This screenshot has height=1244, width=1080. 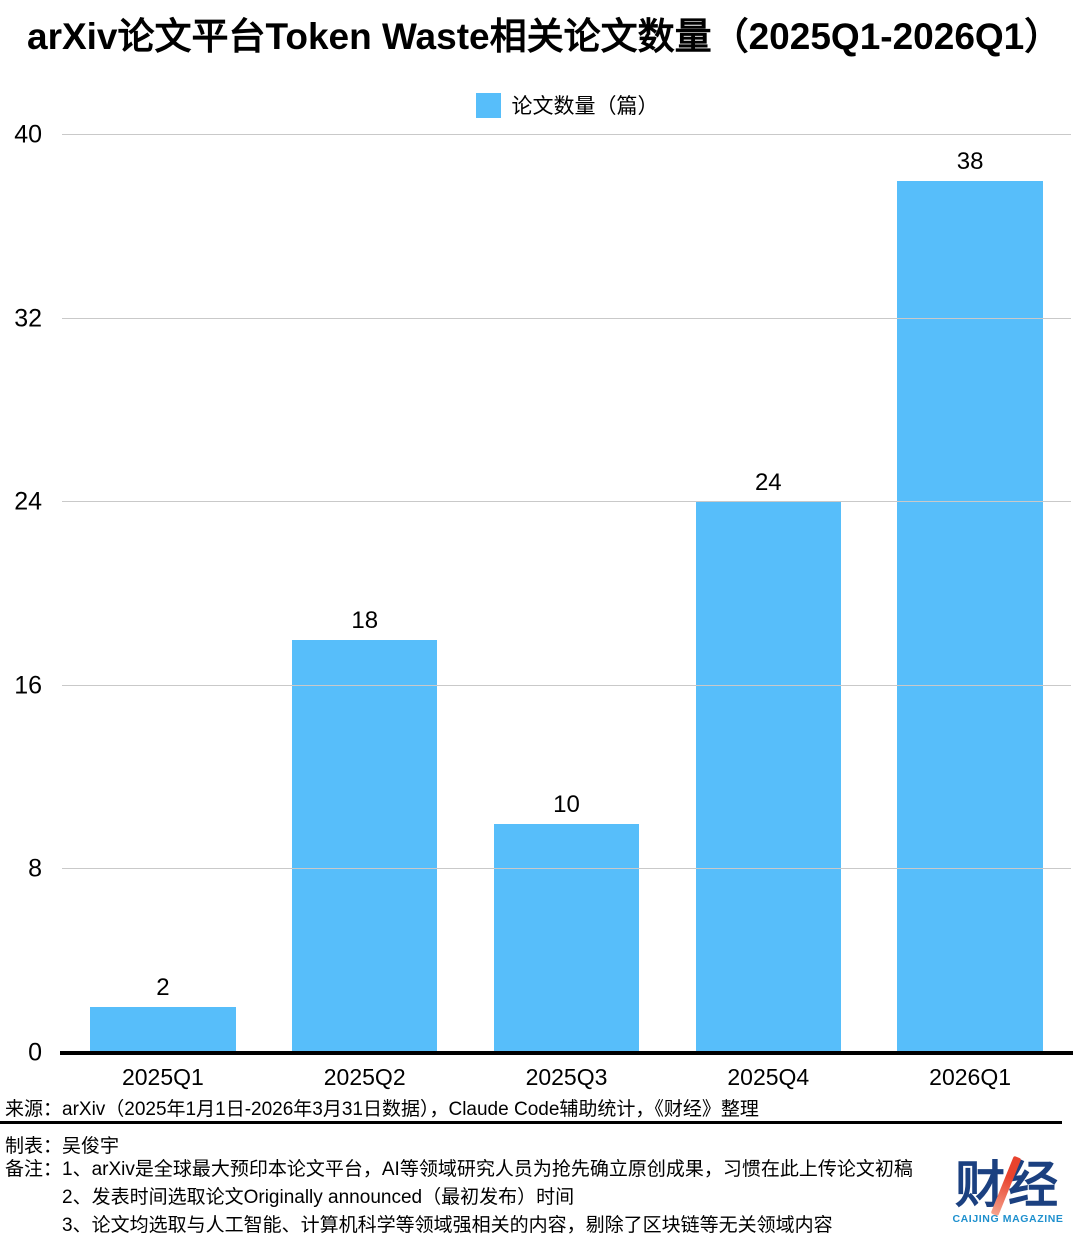 I want to click on y-axis-tick-label: 0, so click(x=35, y=1052).